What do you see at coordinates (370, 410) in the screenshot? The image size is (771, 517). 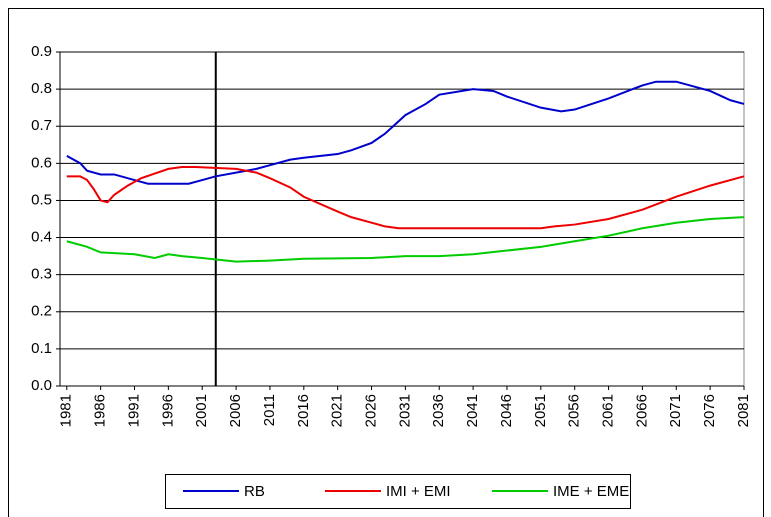 I see `x-tick-label: 2026` at bounding box center [370, 410].